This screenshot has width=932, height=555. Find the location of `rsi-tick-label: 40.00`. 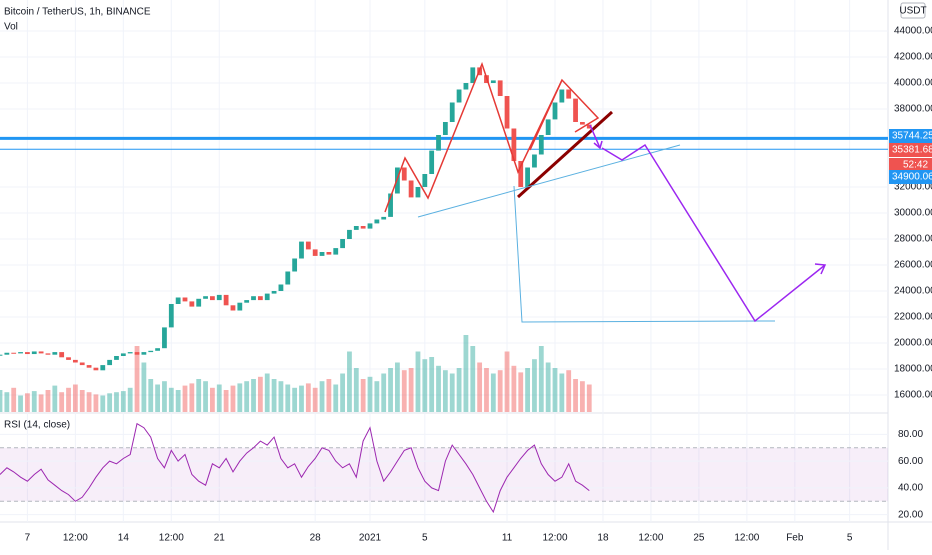

rsi-tick-label: 40.00 is located at coordinates (910, 488).